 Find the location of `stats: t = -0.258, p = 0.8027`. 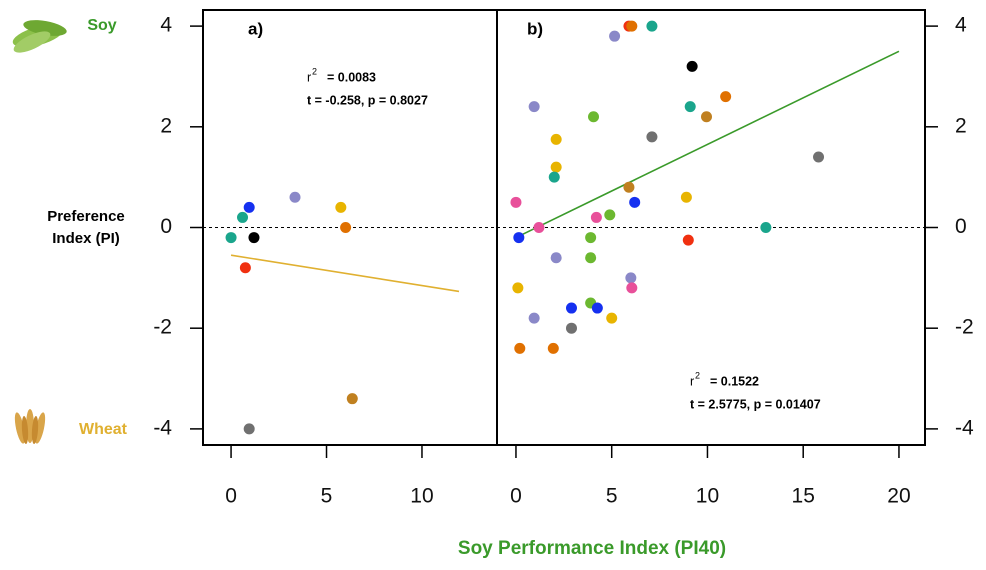

stats: t = -0.258, p = 0.8027 is located at coordinates (367, 100).